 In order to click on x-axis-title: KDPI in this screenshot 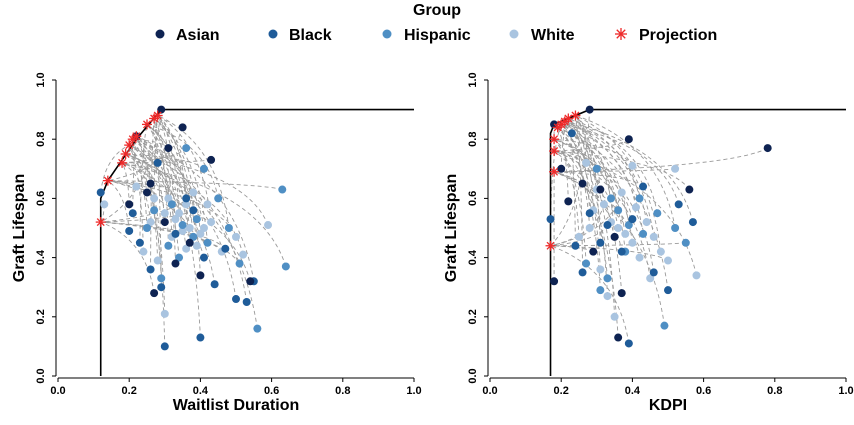, I will do `click(668, 405)`.